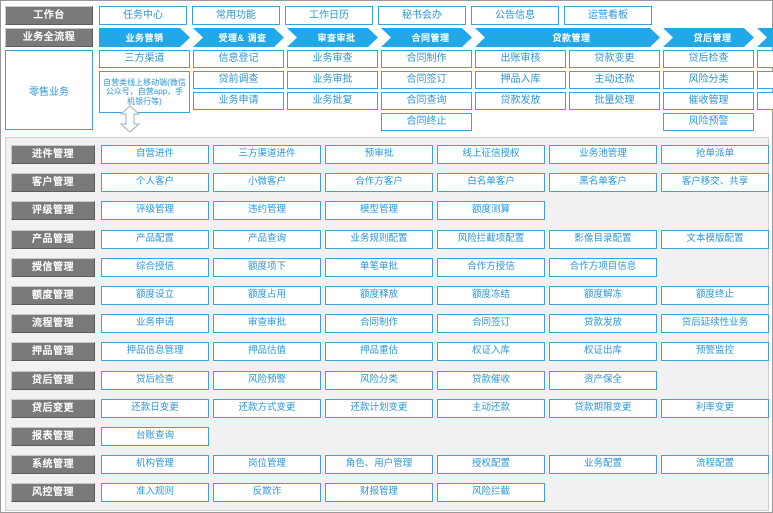 The height and width of the screenshot is (513, 773). What do you see at coordinates (329, 15) in the screenshot?
I see `workbench-item: 工作日历` at bounding box center [329, 15].